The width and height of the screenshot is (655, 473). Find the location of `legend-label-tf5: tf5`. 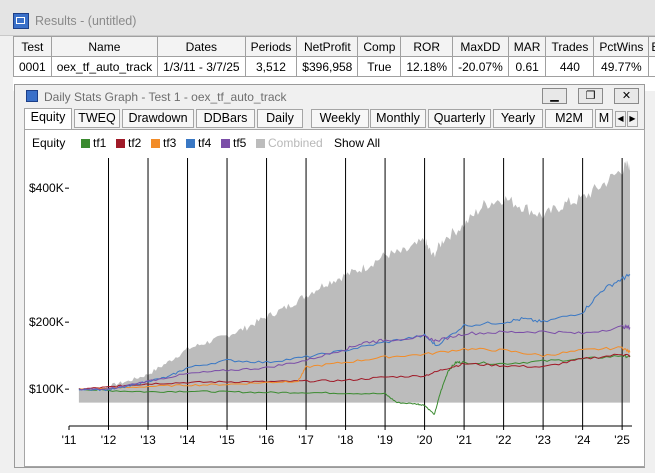

legend-label-tf5: tf5 is located at coordinates (240, 143).